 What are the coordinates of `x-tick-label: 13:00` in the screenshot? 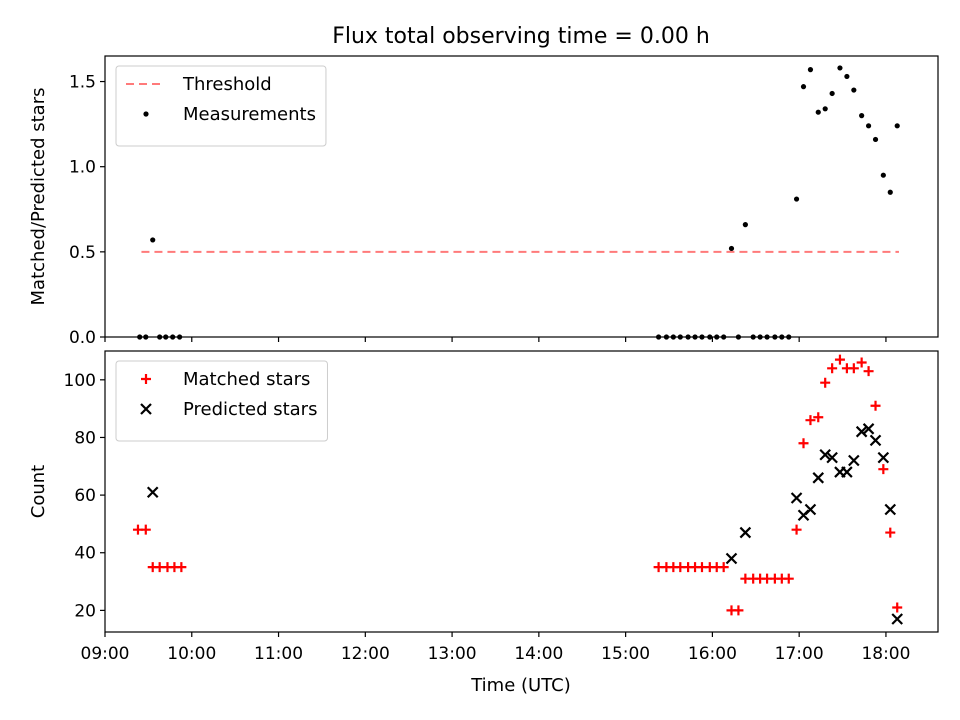 It's located at (452, 654).